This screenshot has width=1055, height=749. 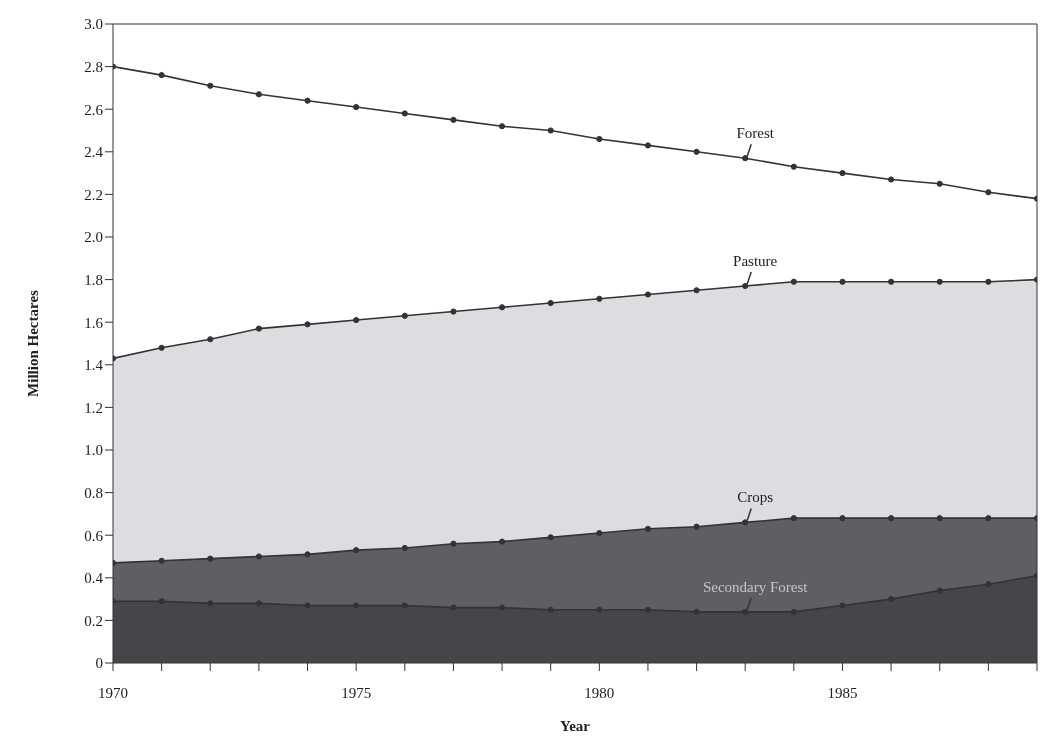 What do you see at coordinates (93, 24) in the screenshot?
I see `y-tick-label: 3.0` at bounding box center [93, 24].